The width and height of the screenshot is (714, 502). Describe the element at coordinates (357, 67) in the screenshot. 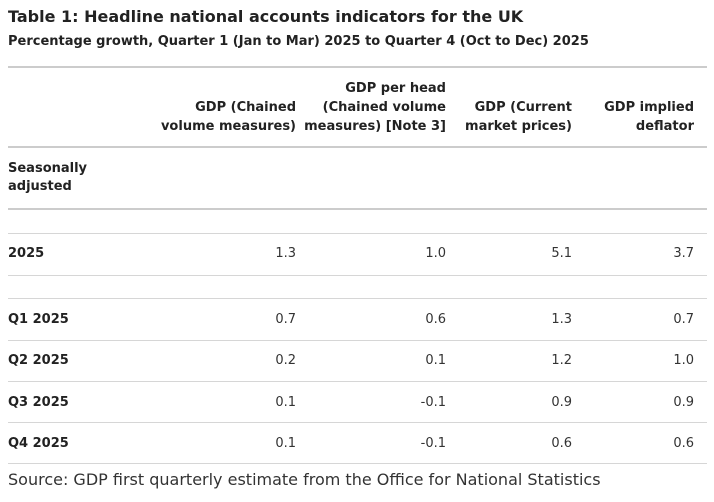

I see `top-rule` at that location.